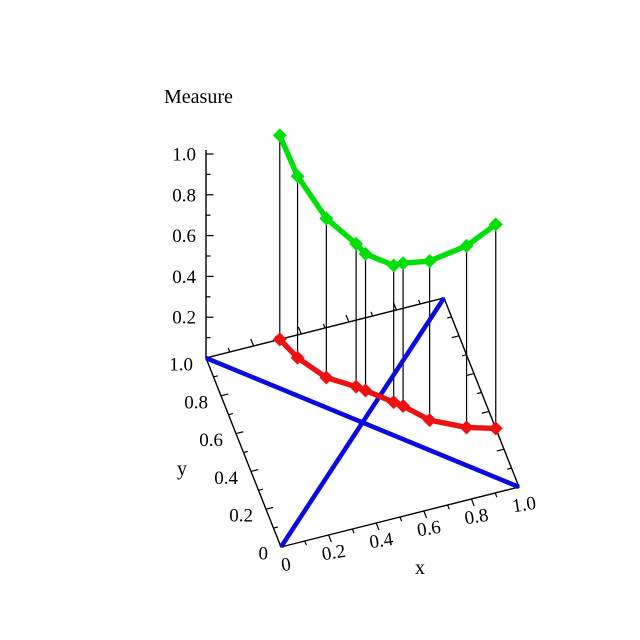 The image size is (640, 640). I want to click on diagonal-y-equals-1-minus-x, so click(362, 422).